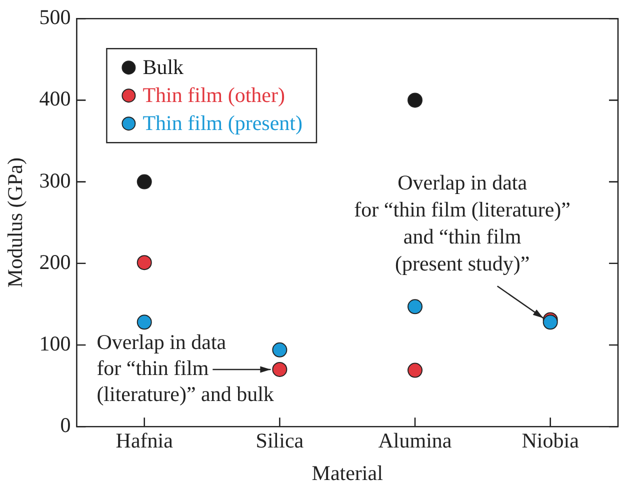 The image size is (628, 491). Describe the element at coordinates (15, 223) in the screenshot. I see `y-axis-title: Modulus (GPa)` at that location.